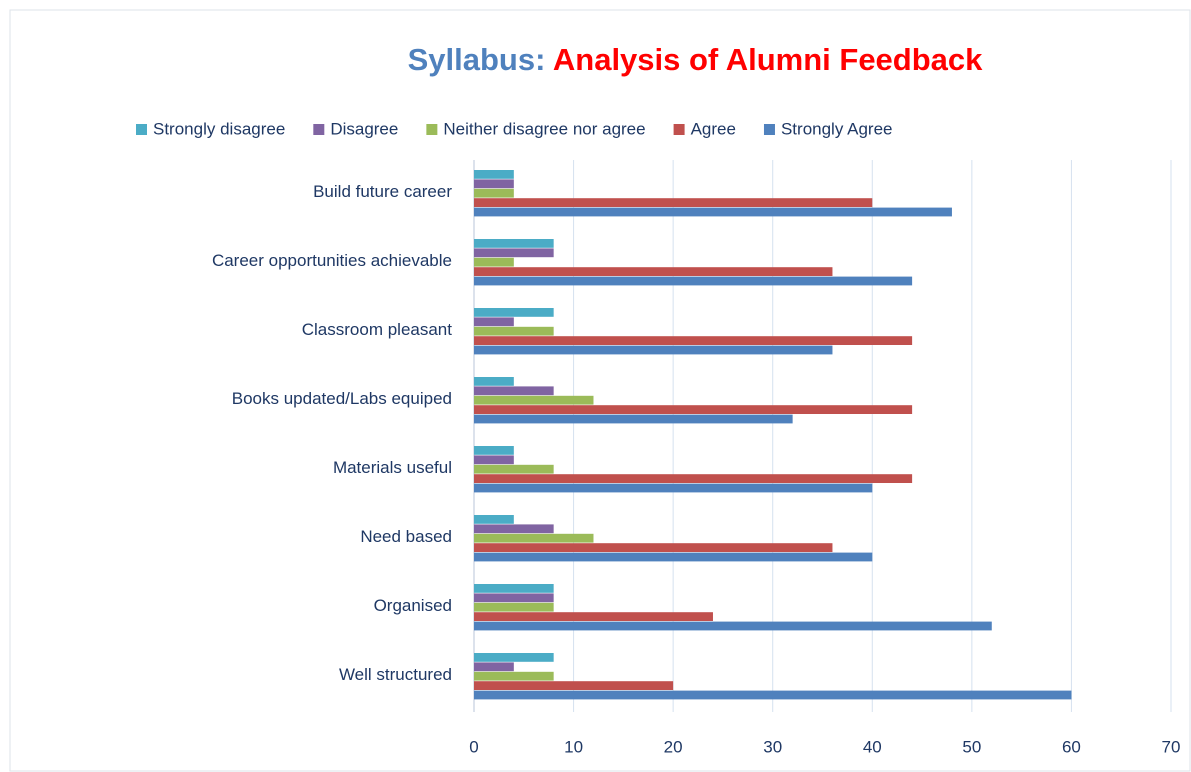  Describe the element at coordinates (477, 59) in the screenshot. I see `title-part: Syllabus:` at that location.